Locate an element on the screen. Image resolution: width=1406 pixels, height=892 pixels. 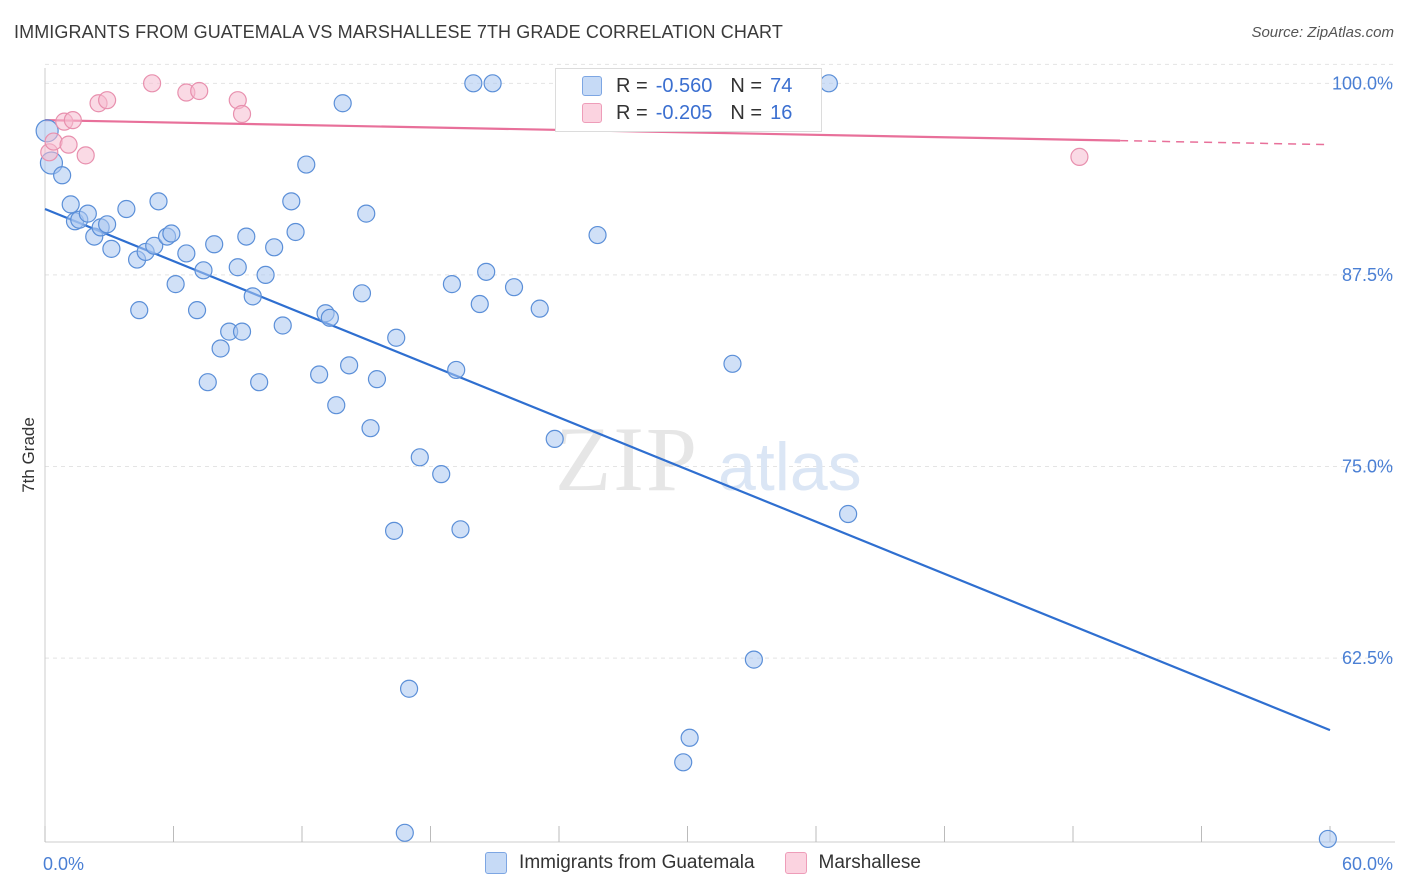
legend-swatch-guatemala is located at coordinates (592, 86).